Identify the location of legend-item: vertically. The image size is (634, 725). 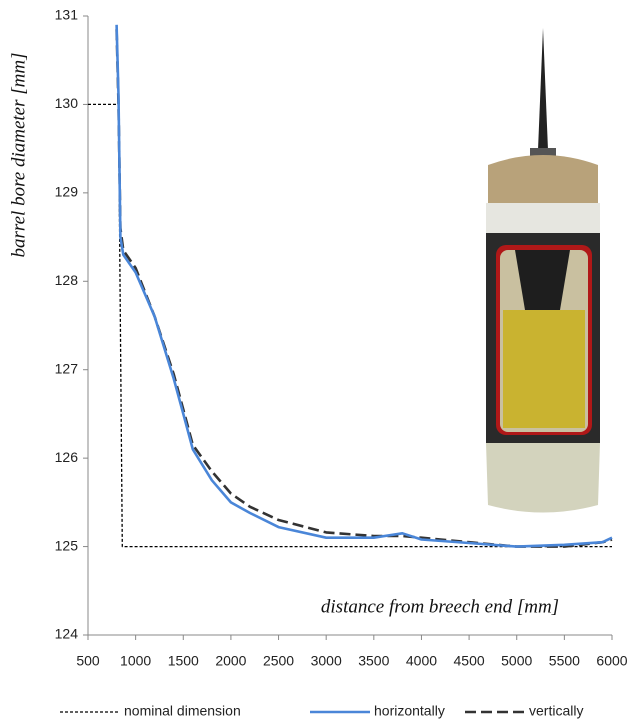
(524, 711).